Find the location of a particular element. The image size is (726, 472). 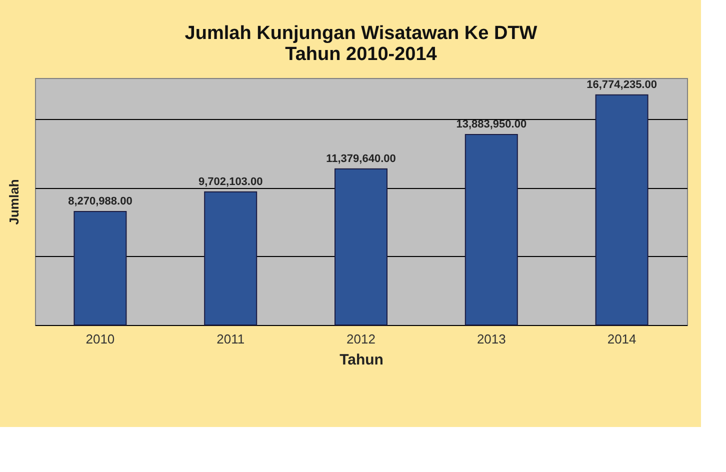

x-tick-label: 2013 is located at coordinates (491, 339).